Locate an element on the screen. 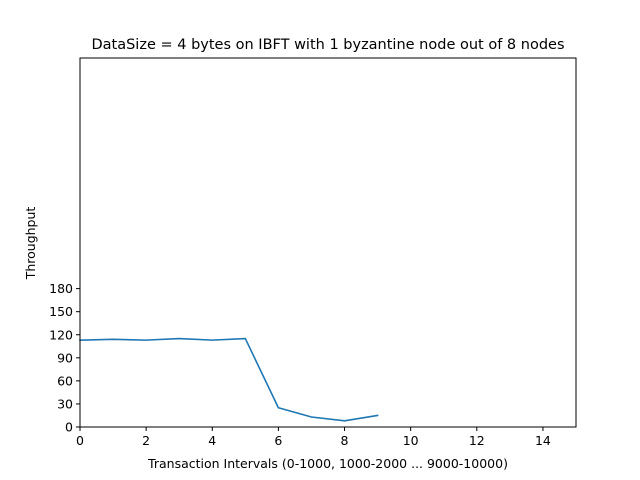  series-line is located at coordinates (229, 379).